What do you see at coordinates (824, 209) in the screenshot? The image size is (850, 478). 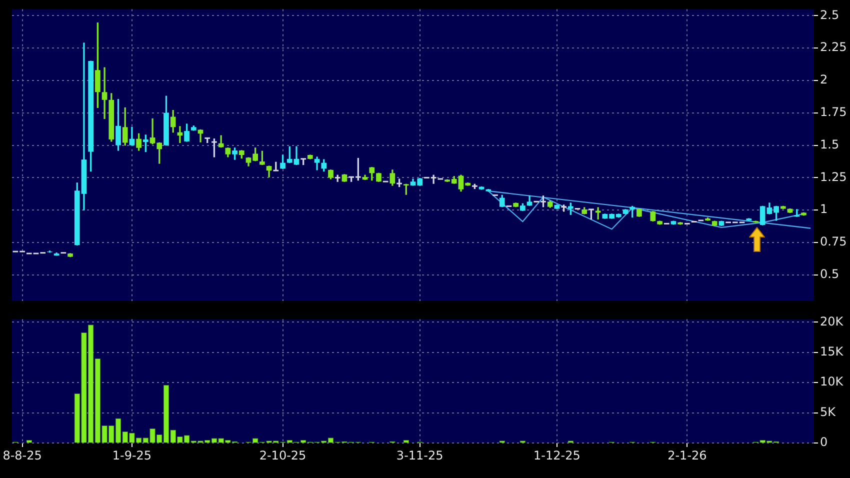 I see `y-tick-label: 1` at bounding box center [824, 209].